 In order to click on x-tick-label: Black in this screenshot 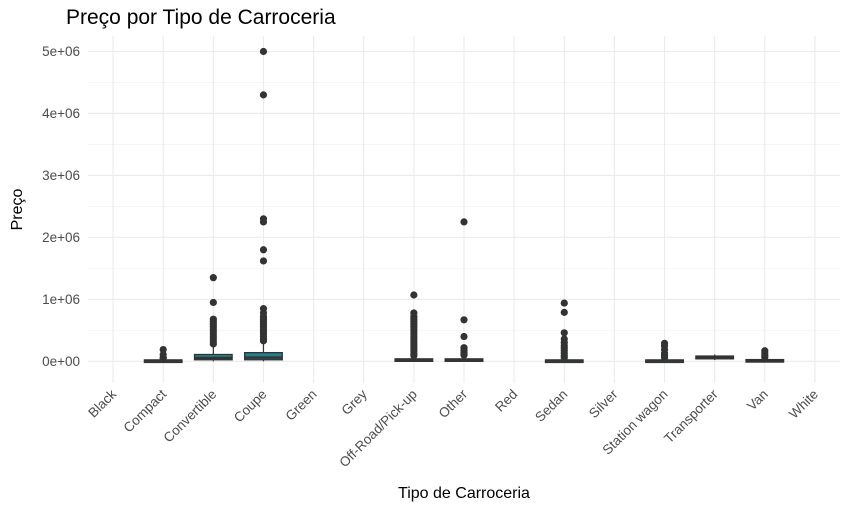, I will do `click(102, 403)`.